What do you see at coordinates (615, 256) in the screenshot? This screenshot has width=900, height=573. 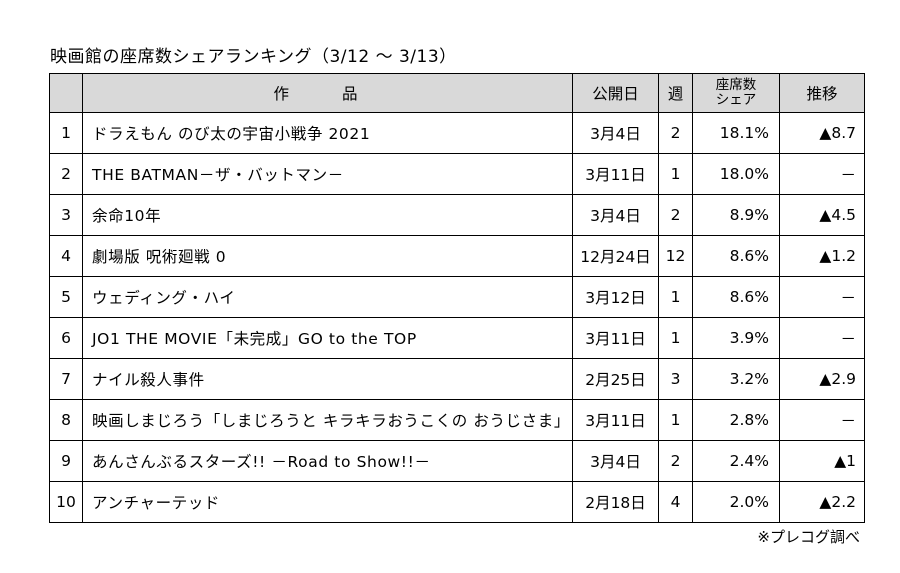 I see `cell-release: 12月24日` at bounding box center [615, 256].